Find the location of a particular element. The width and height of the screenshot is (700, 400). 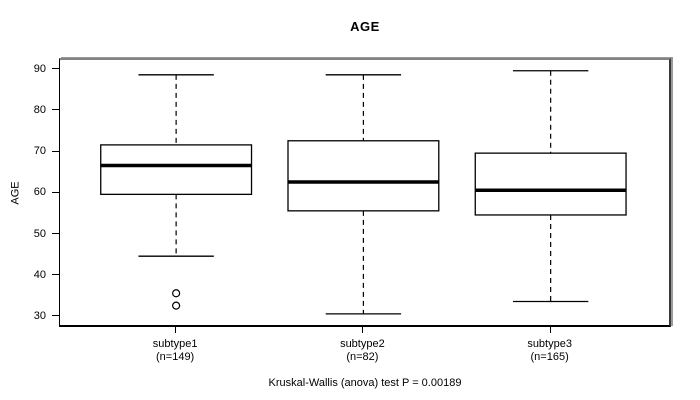

group-label: subtype2 (n=82) is located at coordinates (362, 351).